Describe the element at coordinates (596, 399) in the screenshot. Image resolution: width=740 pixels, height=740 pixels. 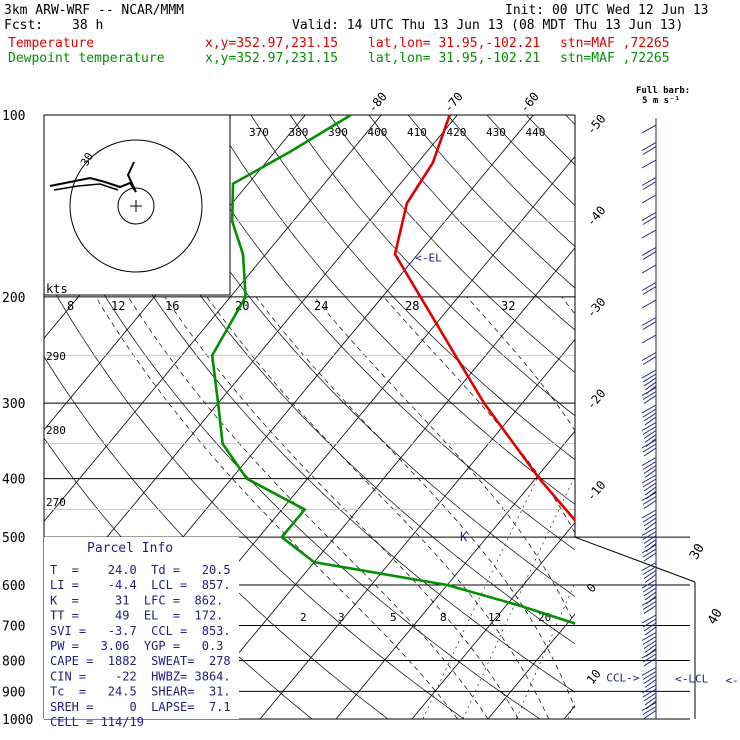
I see `skewed-temp-label: -20` at that location.